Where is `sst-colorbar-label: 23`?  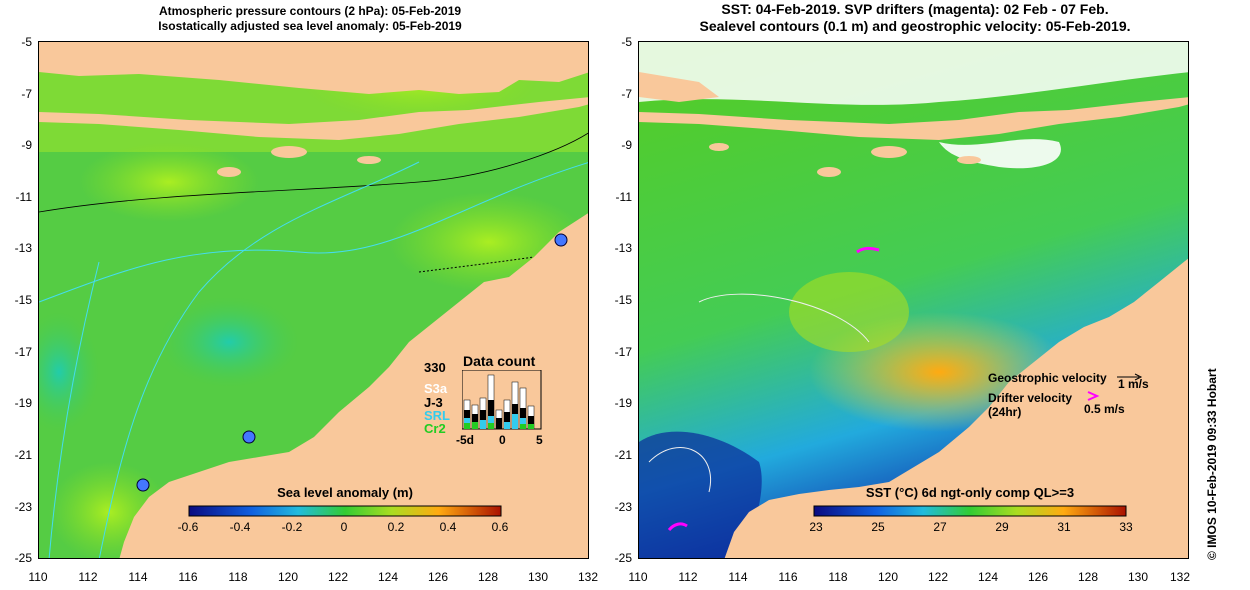
sst-colorbar-label: 23 is located at coordinates (816, 527).